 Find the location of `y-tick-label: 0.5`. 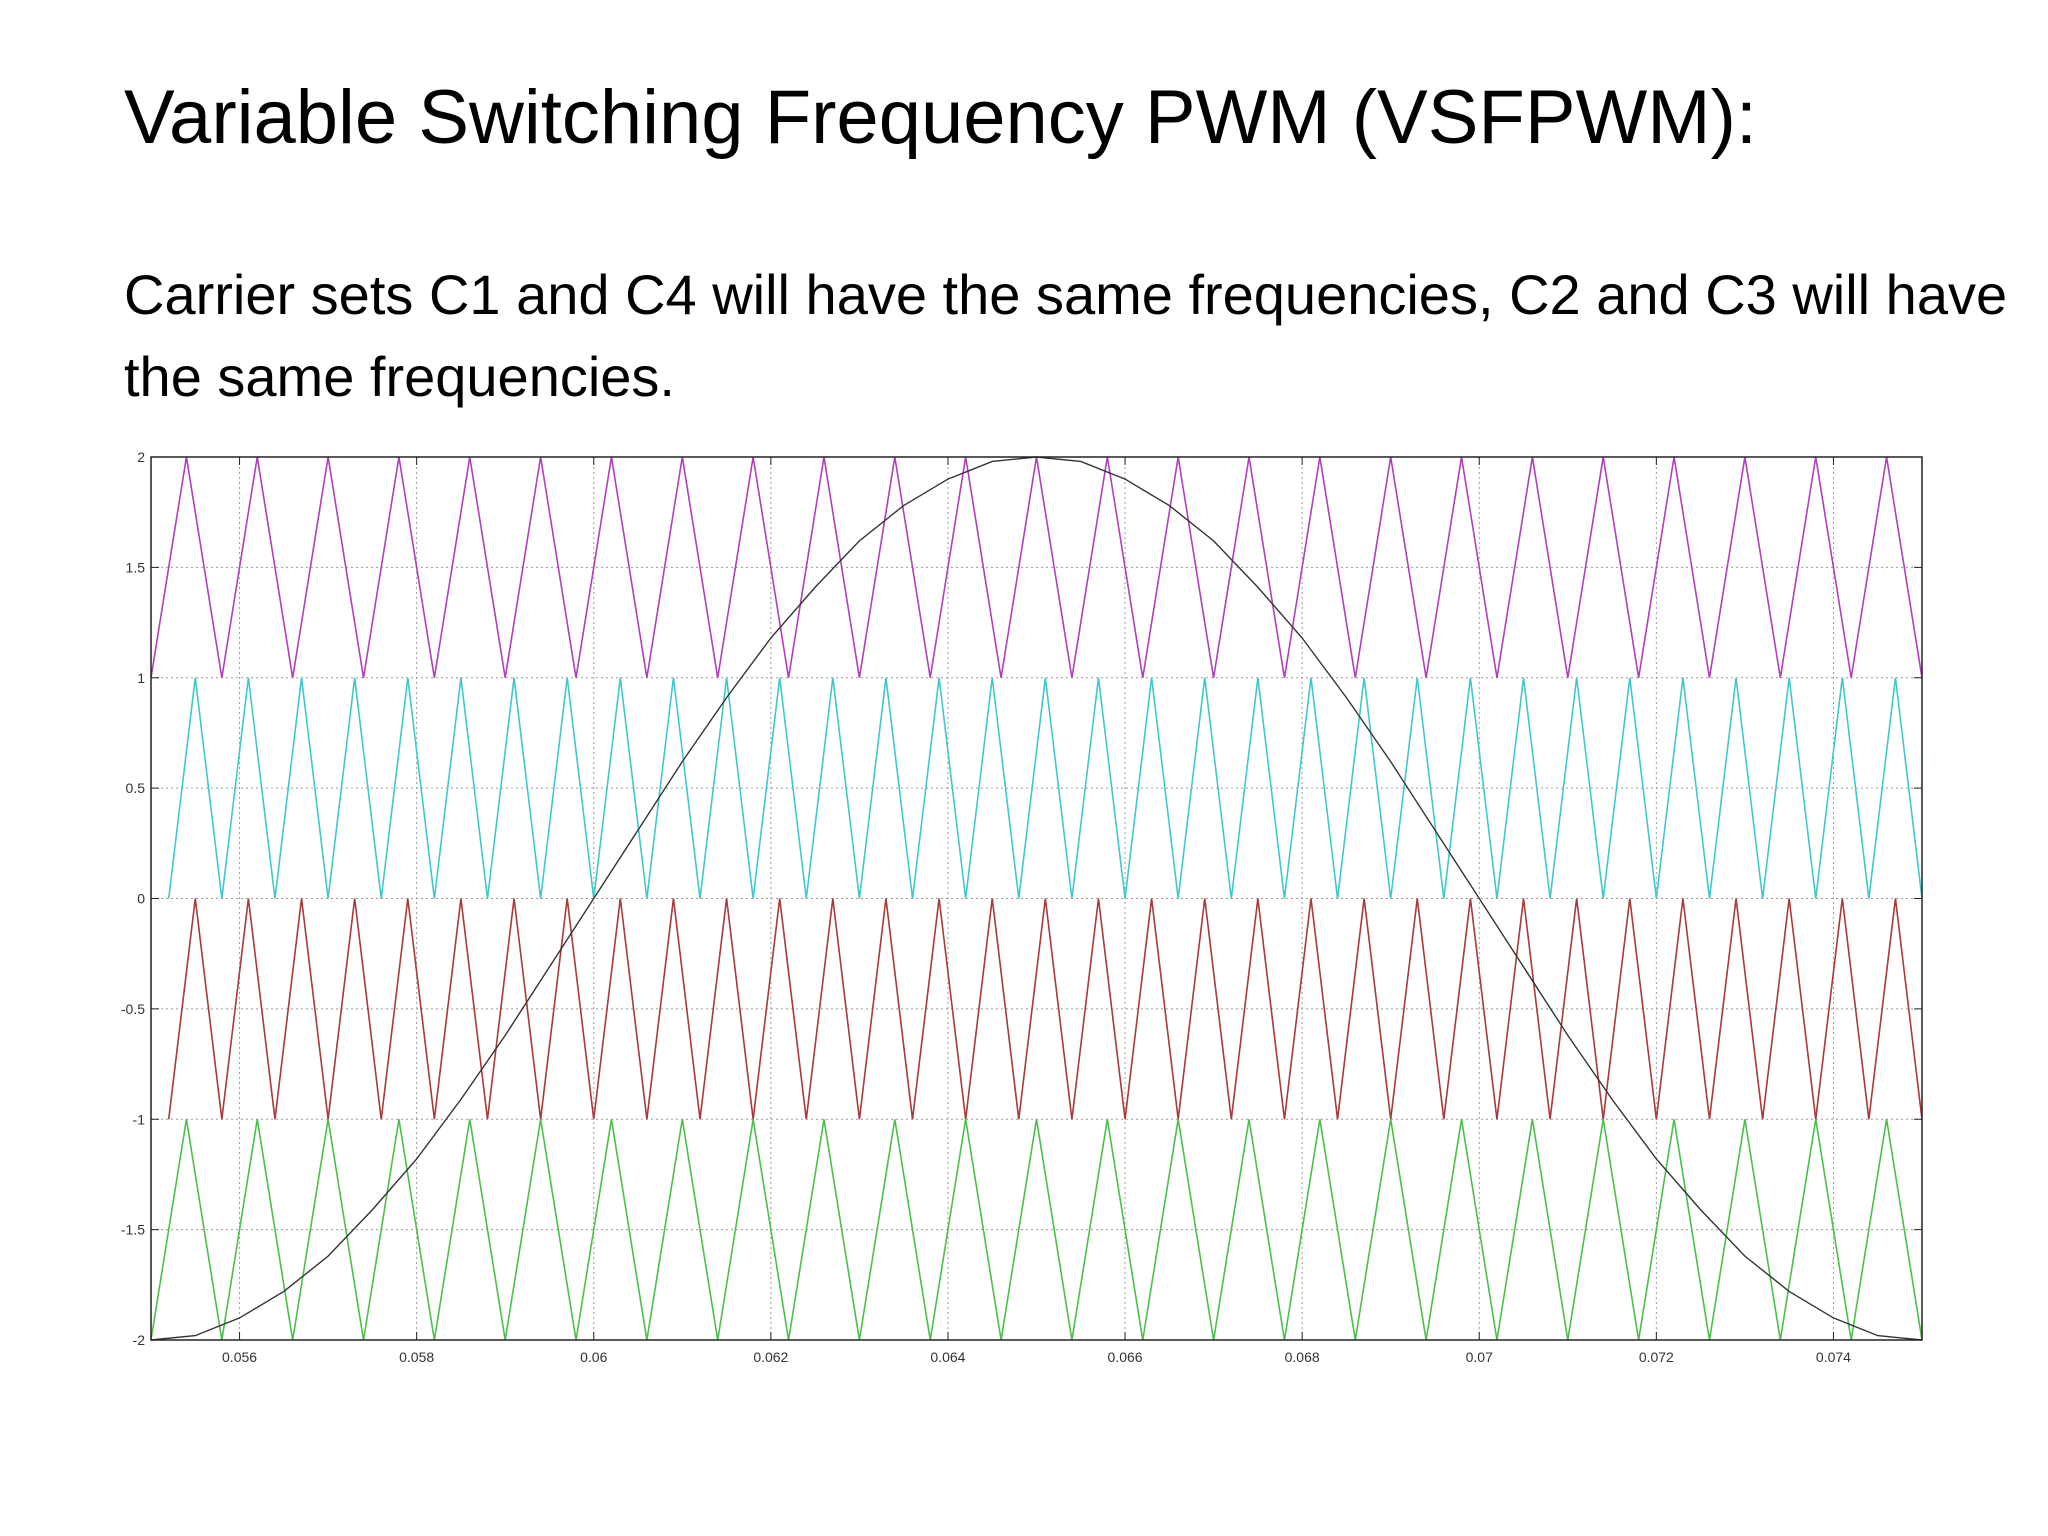

y-tick-label: 0.5 is located at coordinates (136, 788).